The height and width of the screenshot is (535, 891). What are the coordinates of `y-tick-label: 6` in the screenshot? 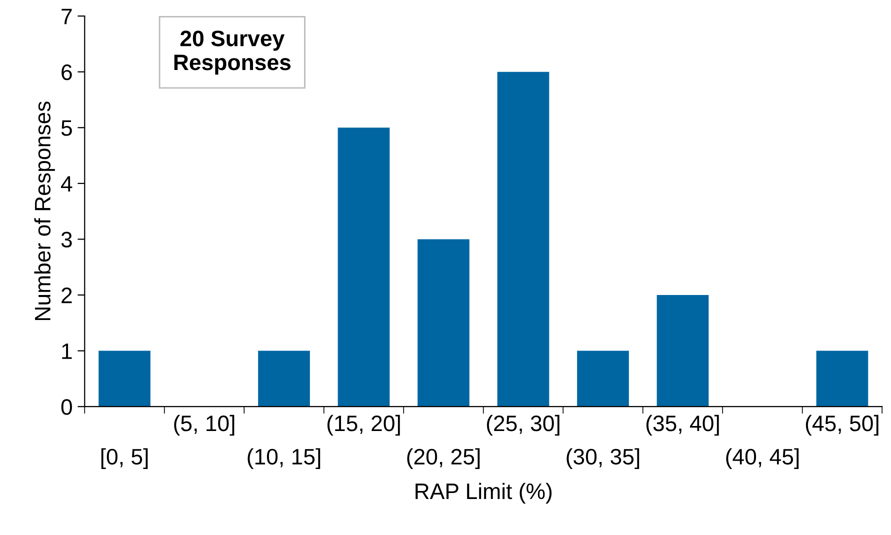 It's located at (67, 72).